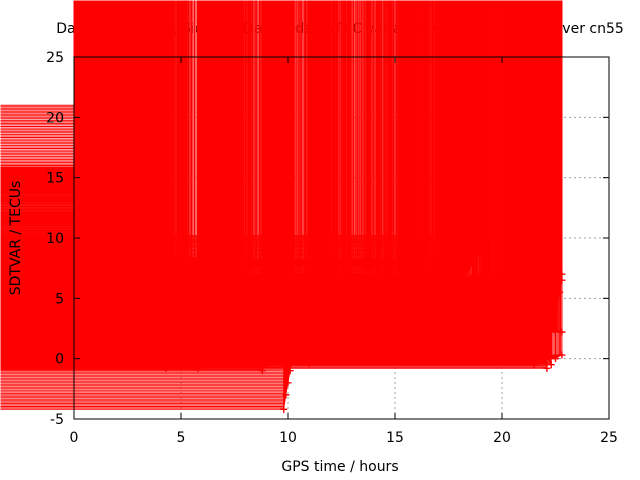  What do you see at coordinates (74, 438) in the screenshot?
I see `x-tick-label: 0` at bounding box center [74, 438].